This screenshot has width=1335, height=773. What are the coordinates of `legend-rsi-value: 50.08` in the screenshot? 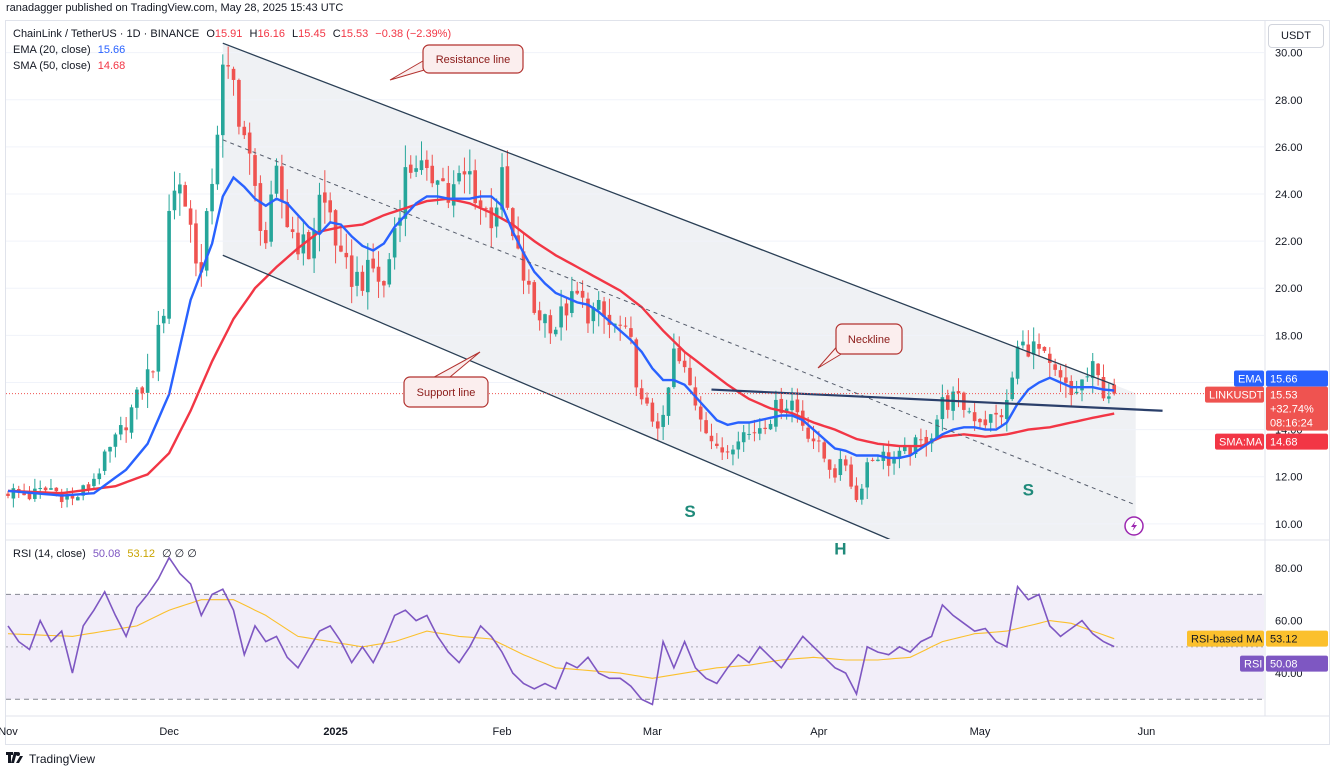 It's located at (106, 554).